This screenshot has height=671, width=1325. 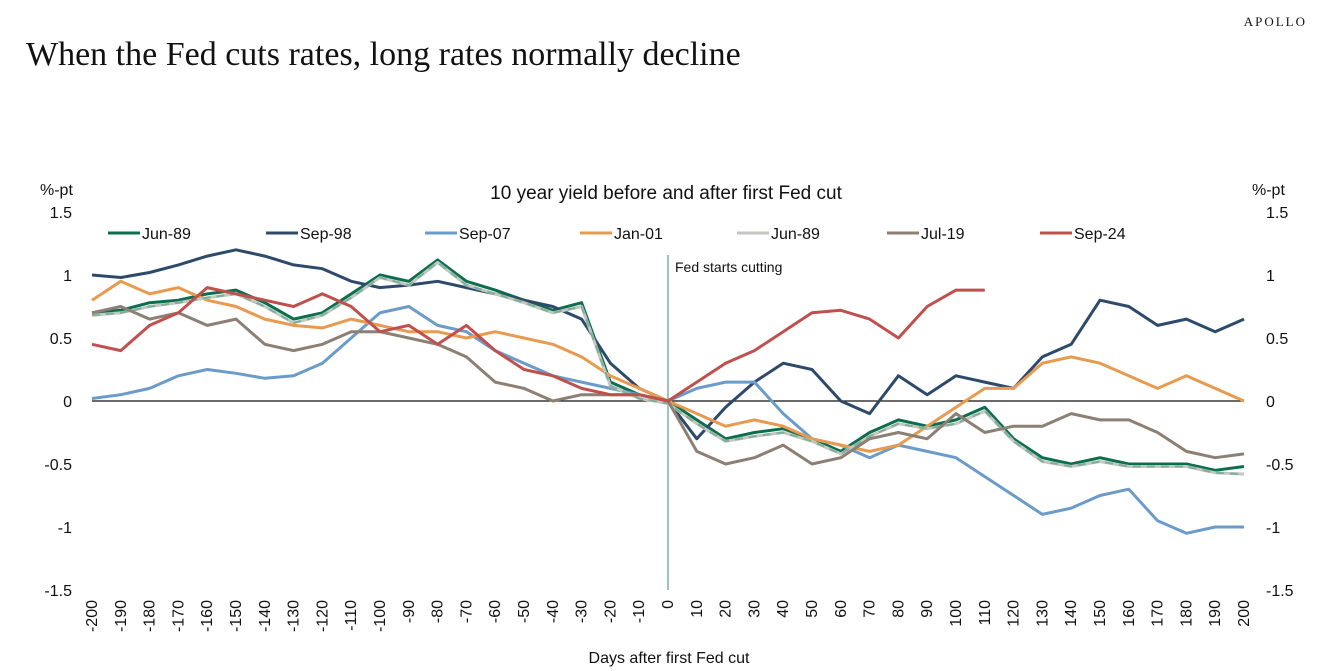 I want to click on x-tick-label: 10, so click(x=697, y=609).